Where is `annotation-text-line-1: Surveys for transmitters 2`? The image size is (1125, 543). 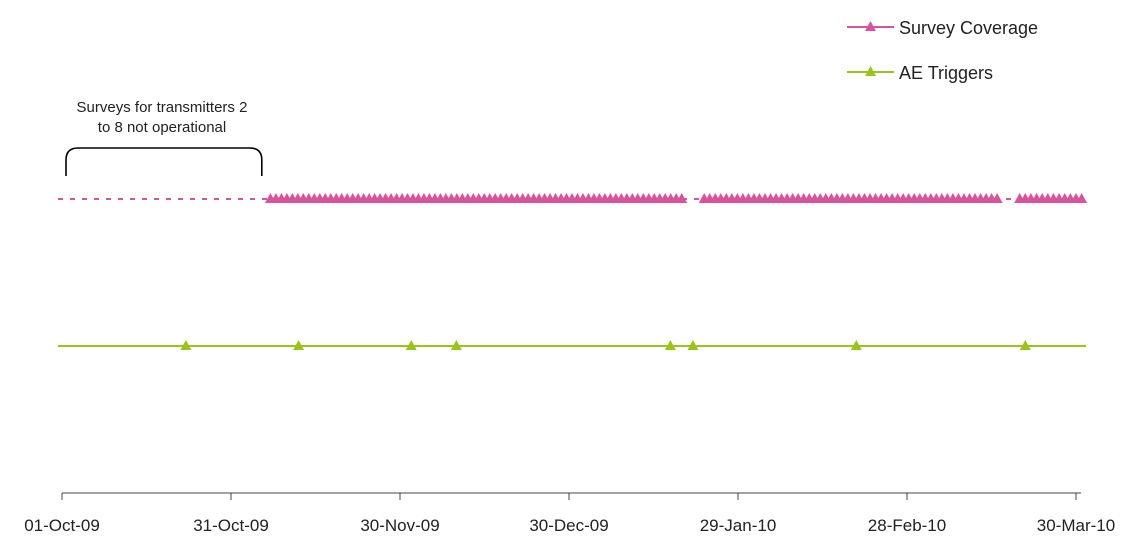 annotation-text-line-1: Surveys for transmitters 2 is located at coordinates (162, 107).